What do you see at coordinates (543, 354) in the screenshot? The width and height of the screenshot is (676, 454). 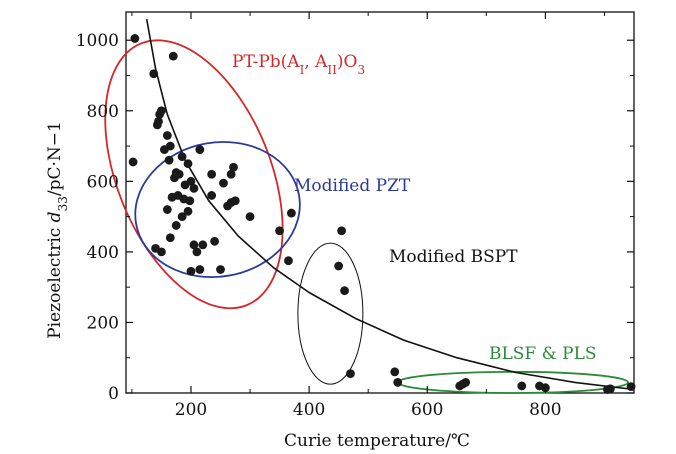 I see `annotation-blsf-pls: BLSF & PLS` at bounding box center [543, 354].